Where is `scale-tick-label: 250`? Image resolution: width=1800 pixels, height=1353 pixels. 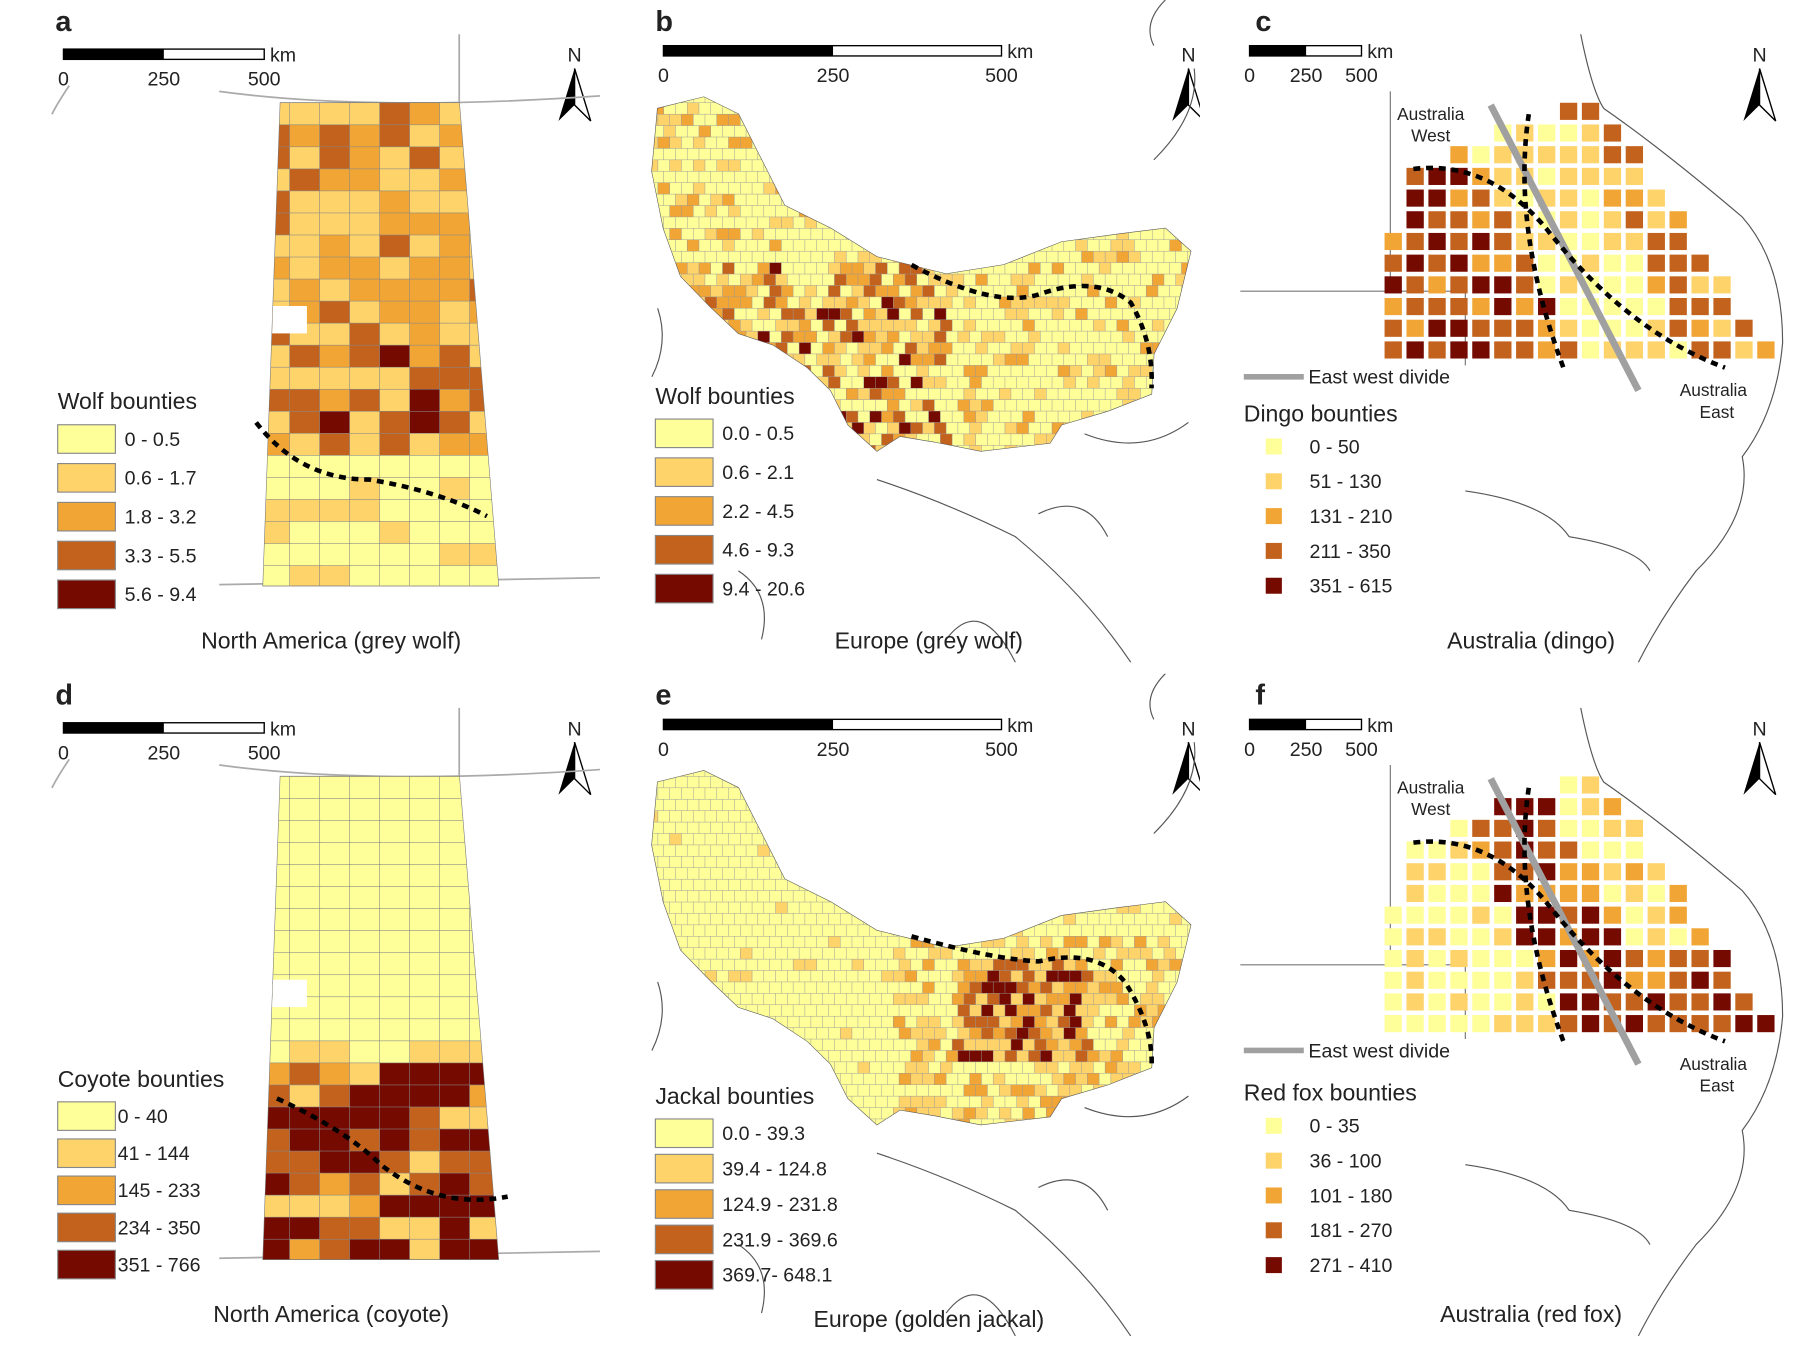
scale-tick-label: 250 is located at coordinates (833, 76).